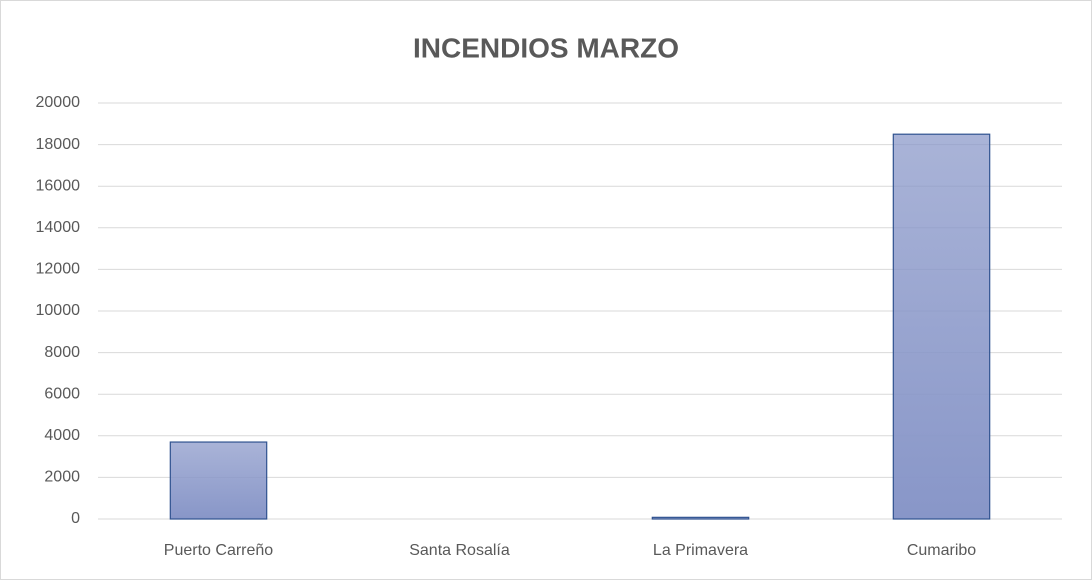 This screenshot has width=1092, height=580. Describe the element at coordinates (58, 269) in the screenshot. I see `y-tick-label: 12000` at that location.